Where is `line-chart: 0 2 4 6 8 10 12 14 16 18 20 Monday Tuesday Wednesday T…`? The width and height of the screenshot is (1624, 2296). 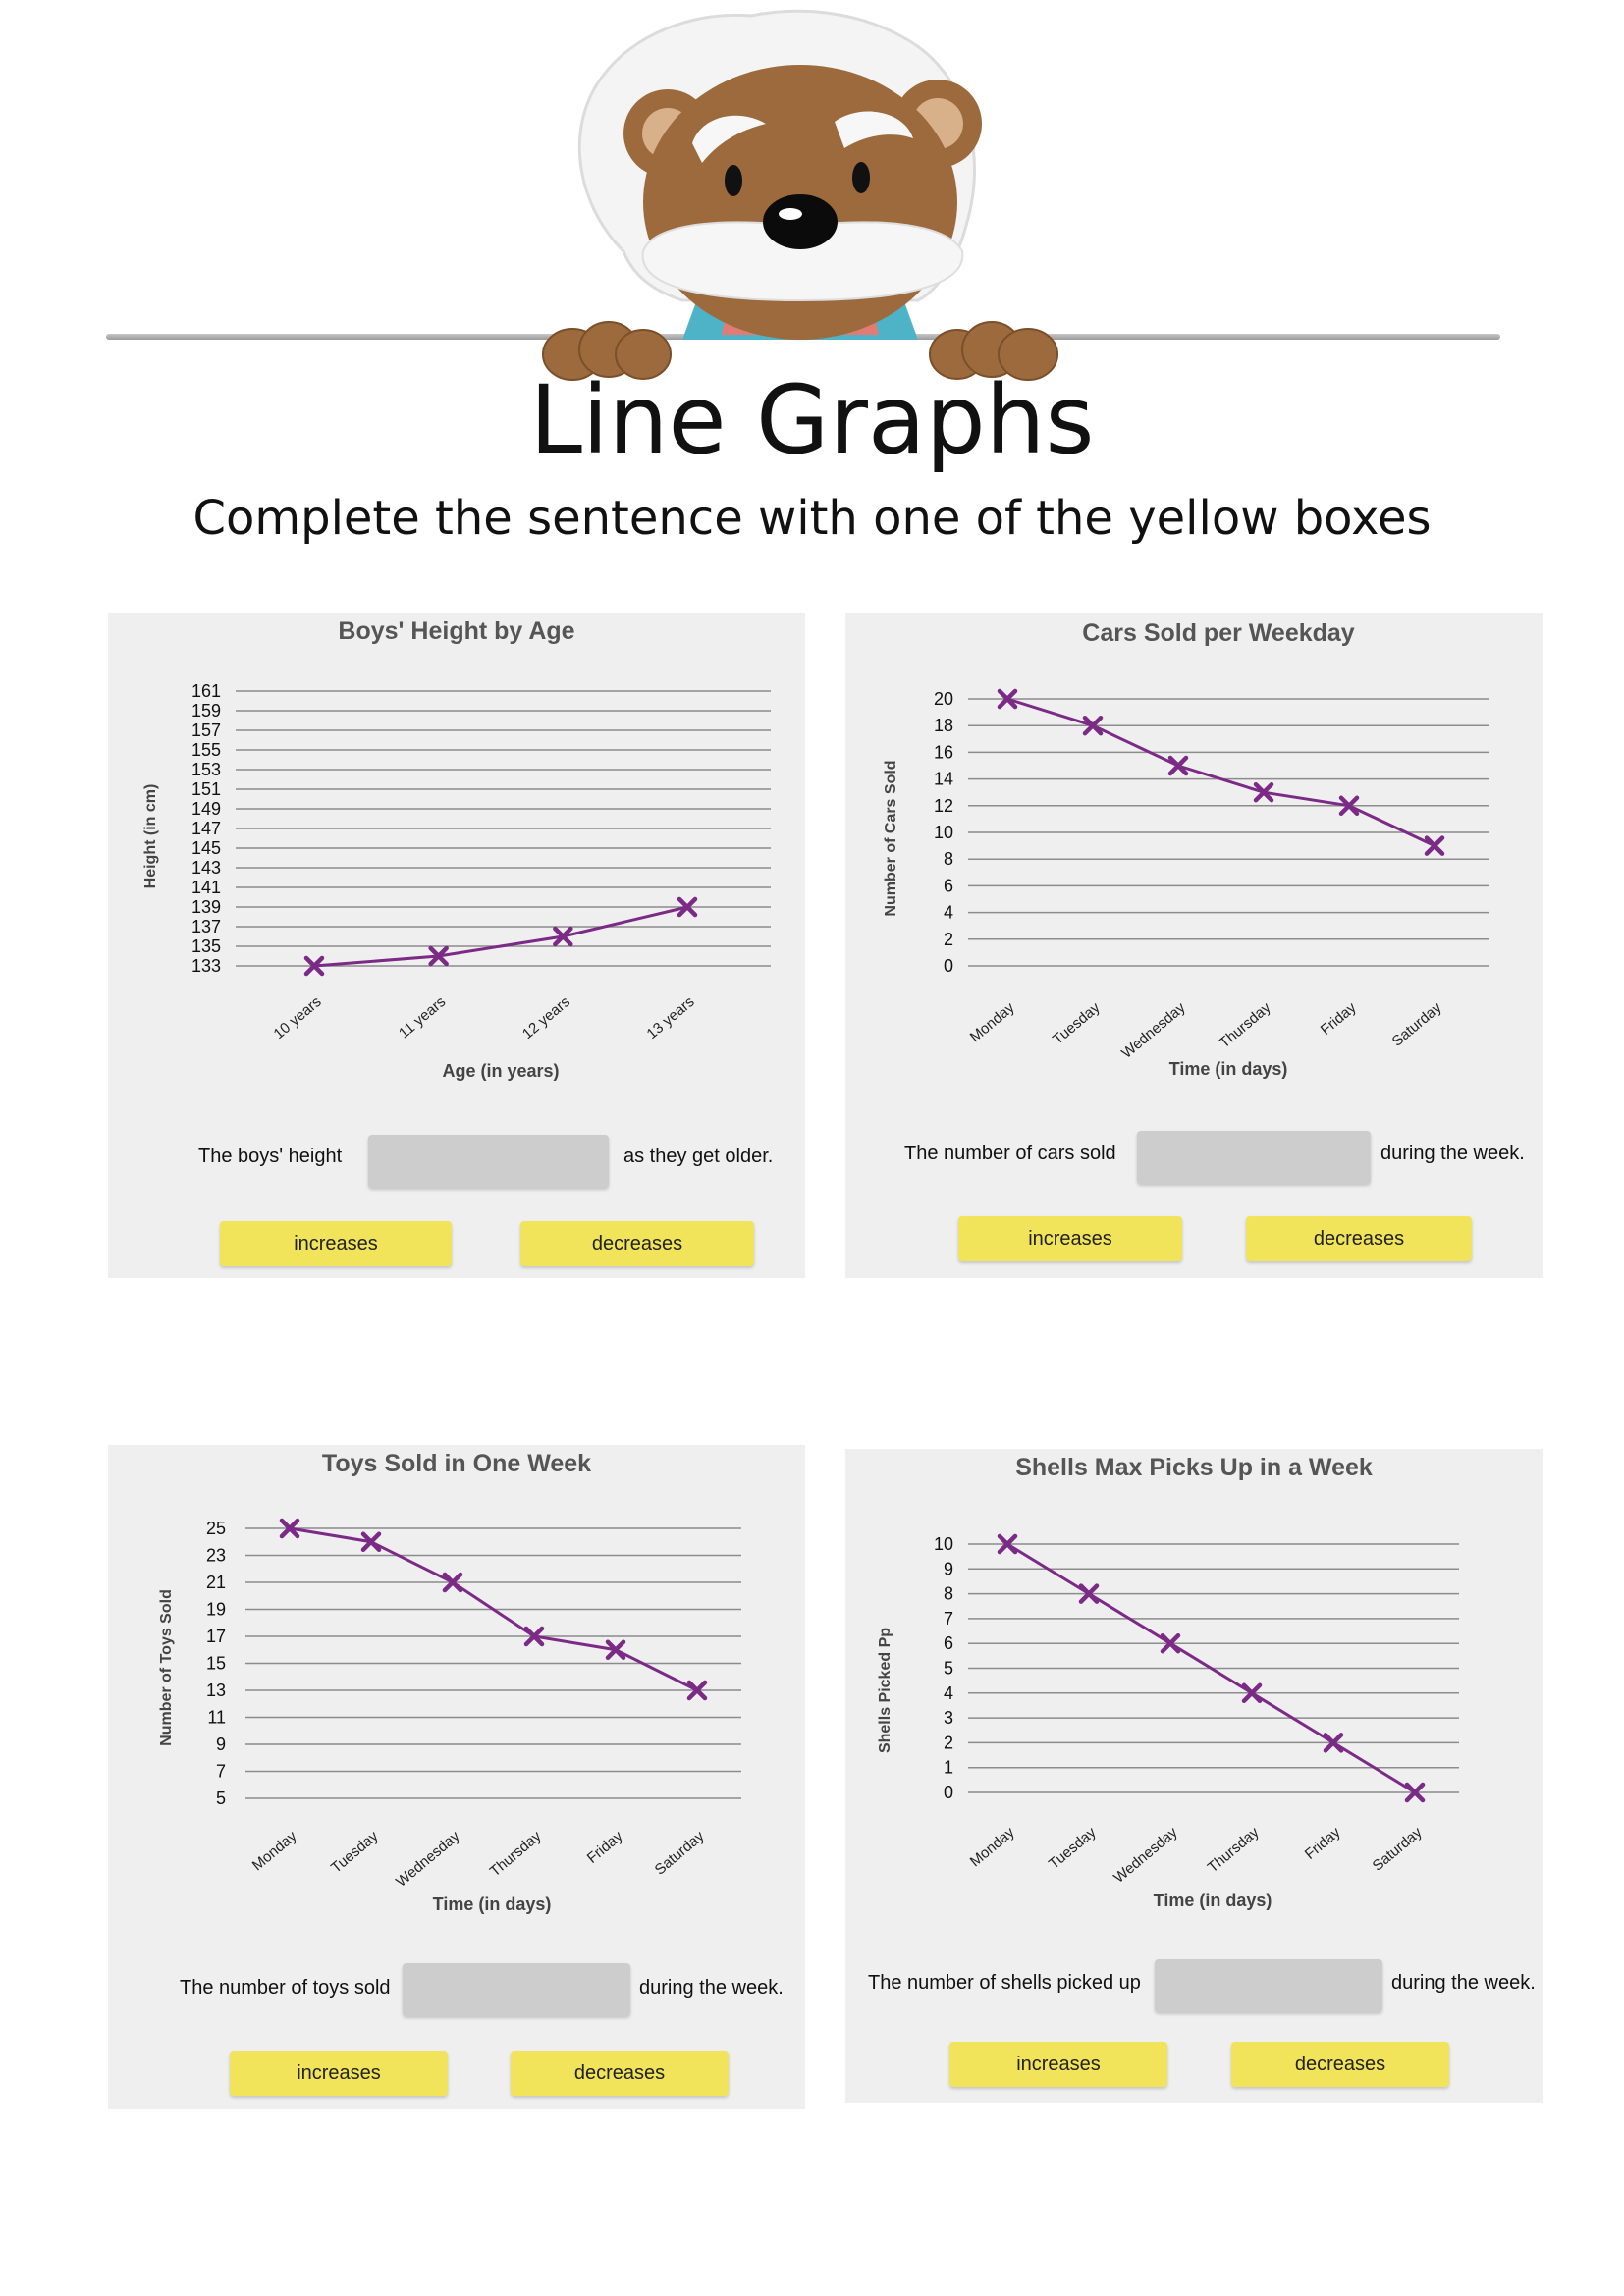
line-chart: 0 2 4 6 8 10 12 14 16 18 20 Monday Tuesday Wednesday T… is located at coordinates (1211, 875).